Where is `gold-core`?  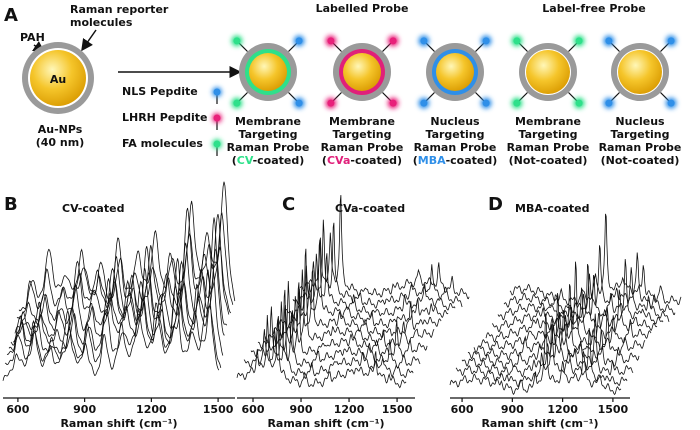
gold-core is located at coordinates (58, 78).